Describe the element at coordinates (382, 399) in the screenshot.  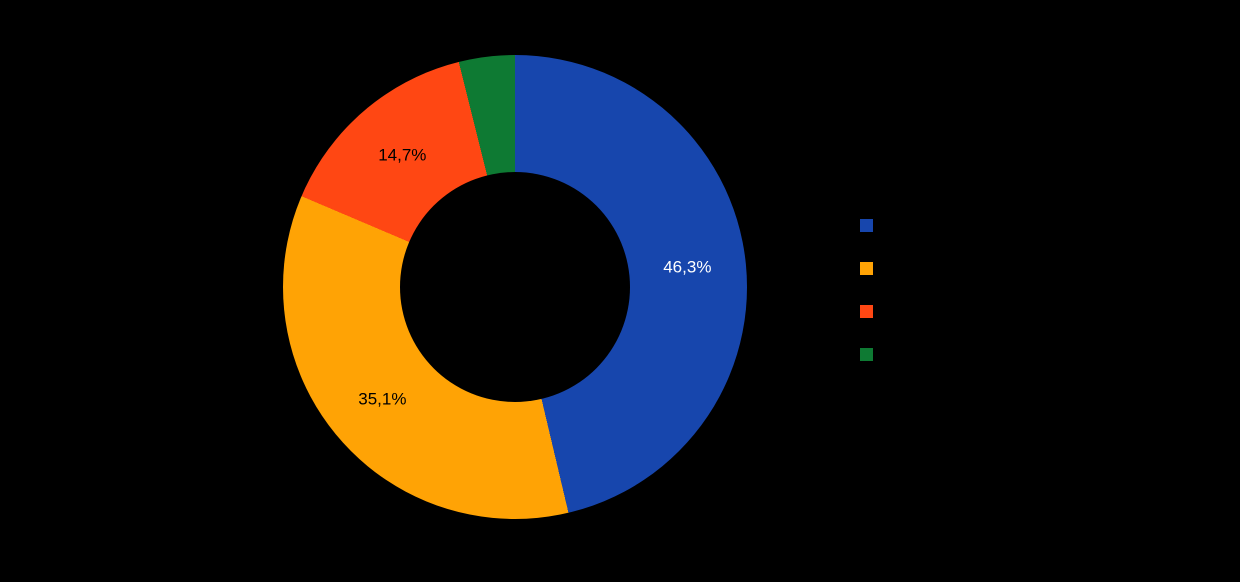
I see `slice-label: 35,1%` at that location.